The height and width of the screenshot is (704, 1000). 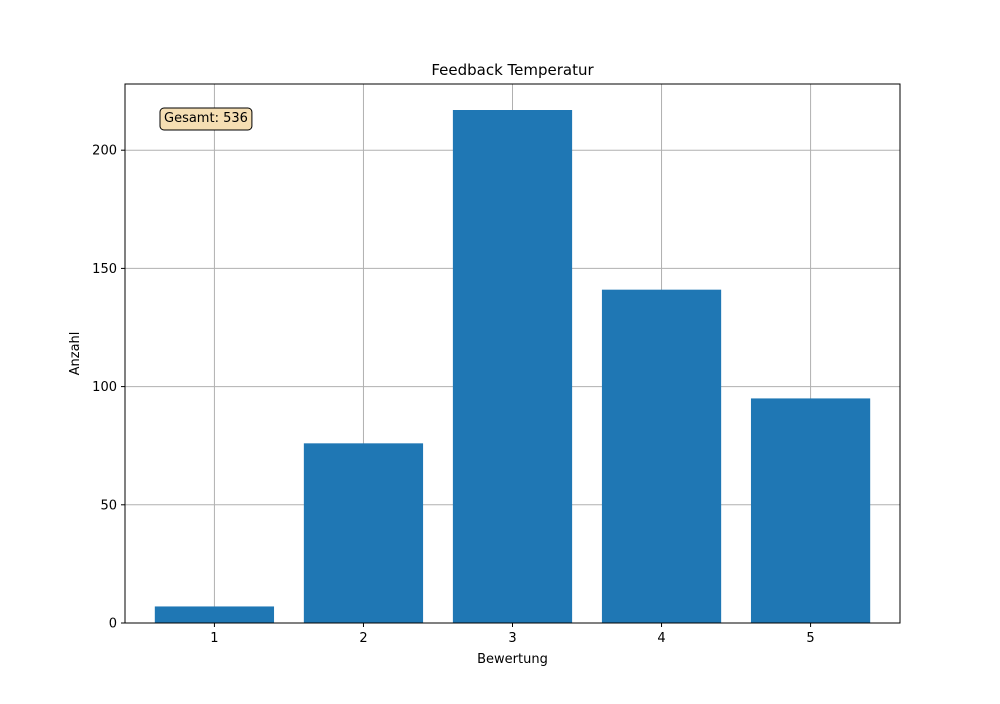 What do you see at coordinates (810, 638) in the screenshot?
I see `x-tick-label: 5` at bounding box center [810, 638].